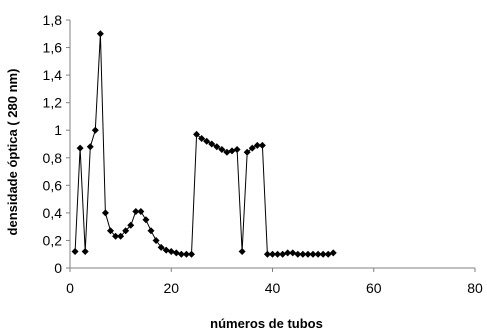 The width and height of the screenshot is (487, 333). What do you see at coordinates (53, 213) in the screenshot?
I see `y-tick-label: 0,4` at bounding box center [53, 213].